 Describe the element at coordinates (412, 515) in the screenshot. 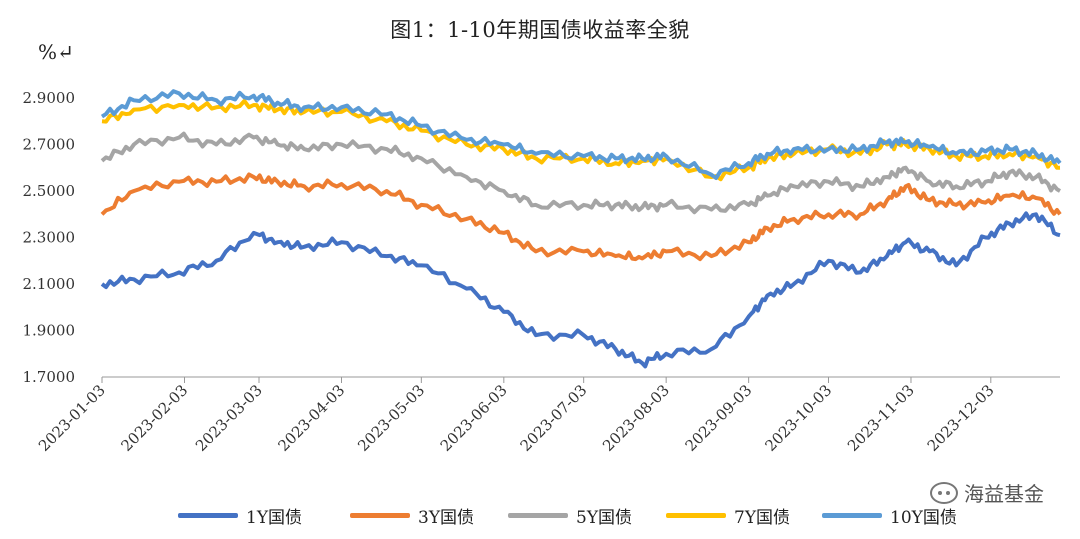

I see `legend-item: 3Y国债` at that location.